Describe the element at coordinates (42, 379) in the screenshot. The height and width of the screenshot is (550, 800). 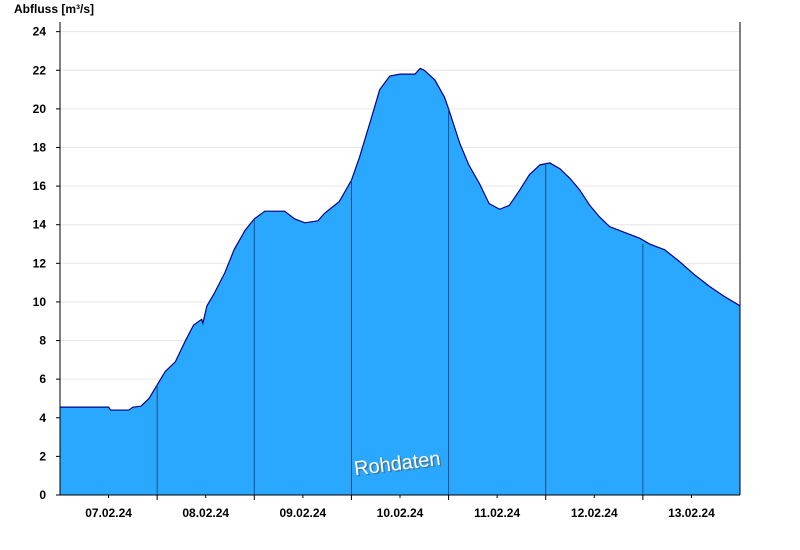
I see `y-tick-label: 6` at that location.